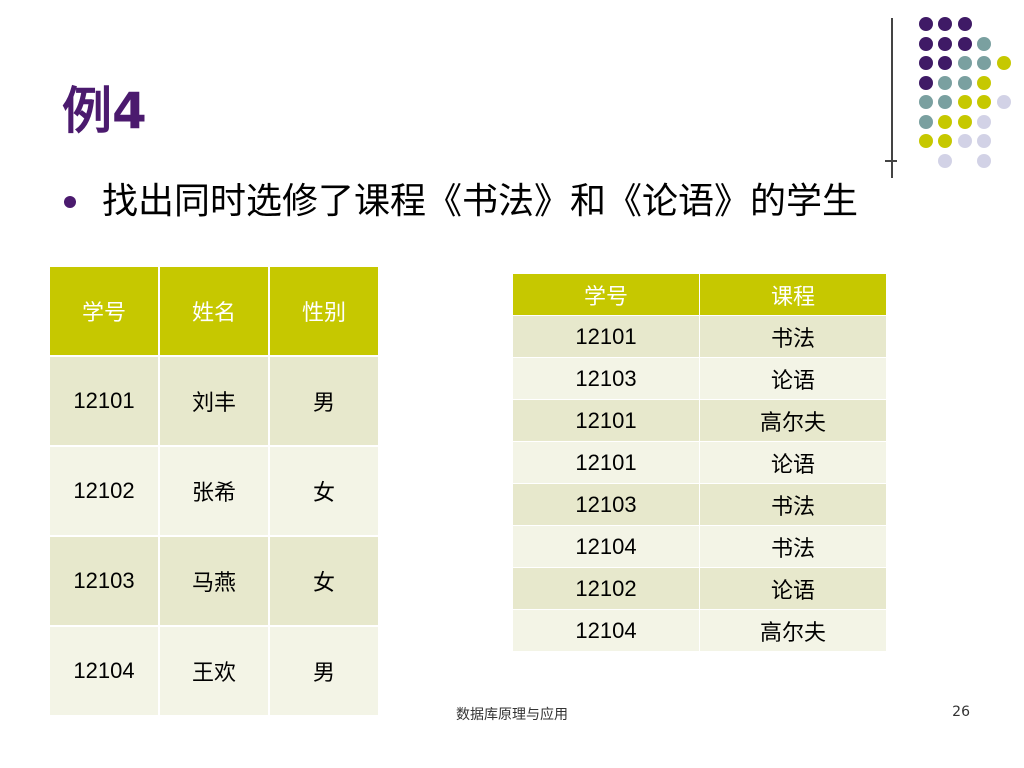 The image size is (1024, 768). Describe the element at coordinates (512, 715) in the screenshot. I see `footer-text: 数据库原理与应用` at that location.